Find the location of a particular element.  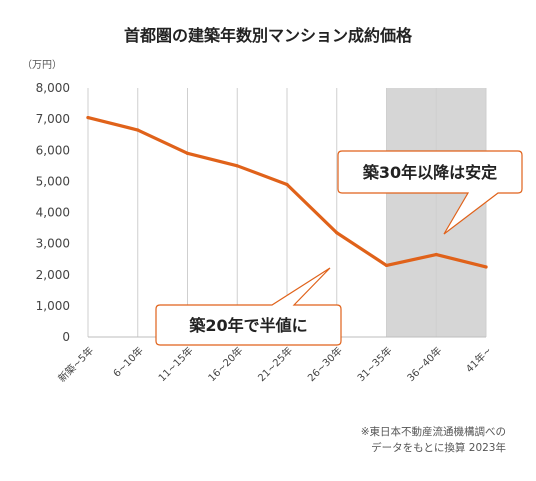

y-tick-label: 5,000 is located at coordinates (53, 181).